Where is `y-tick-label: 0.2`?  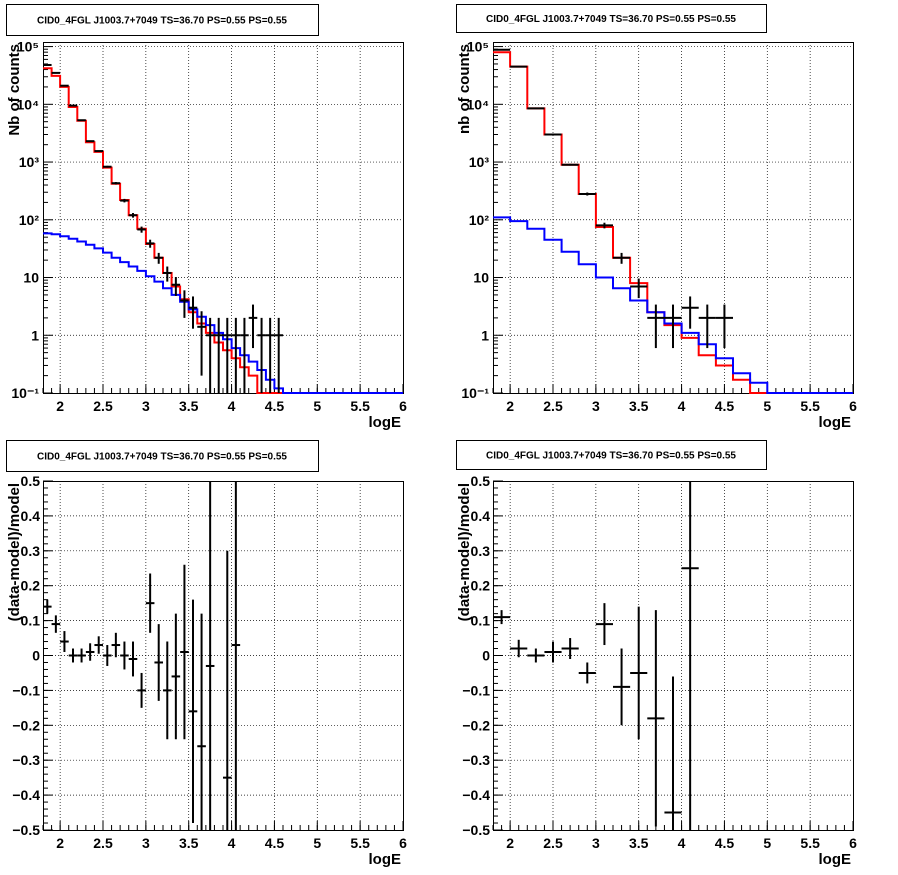
y-tick-label: 0.2 is located at coordinates (481, 586).